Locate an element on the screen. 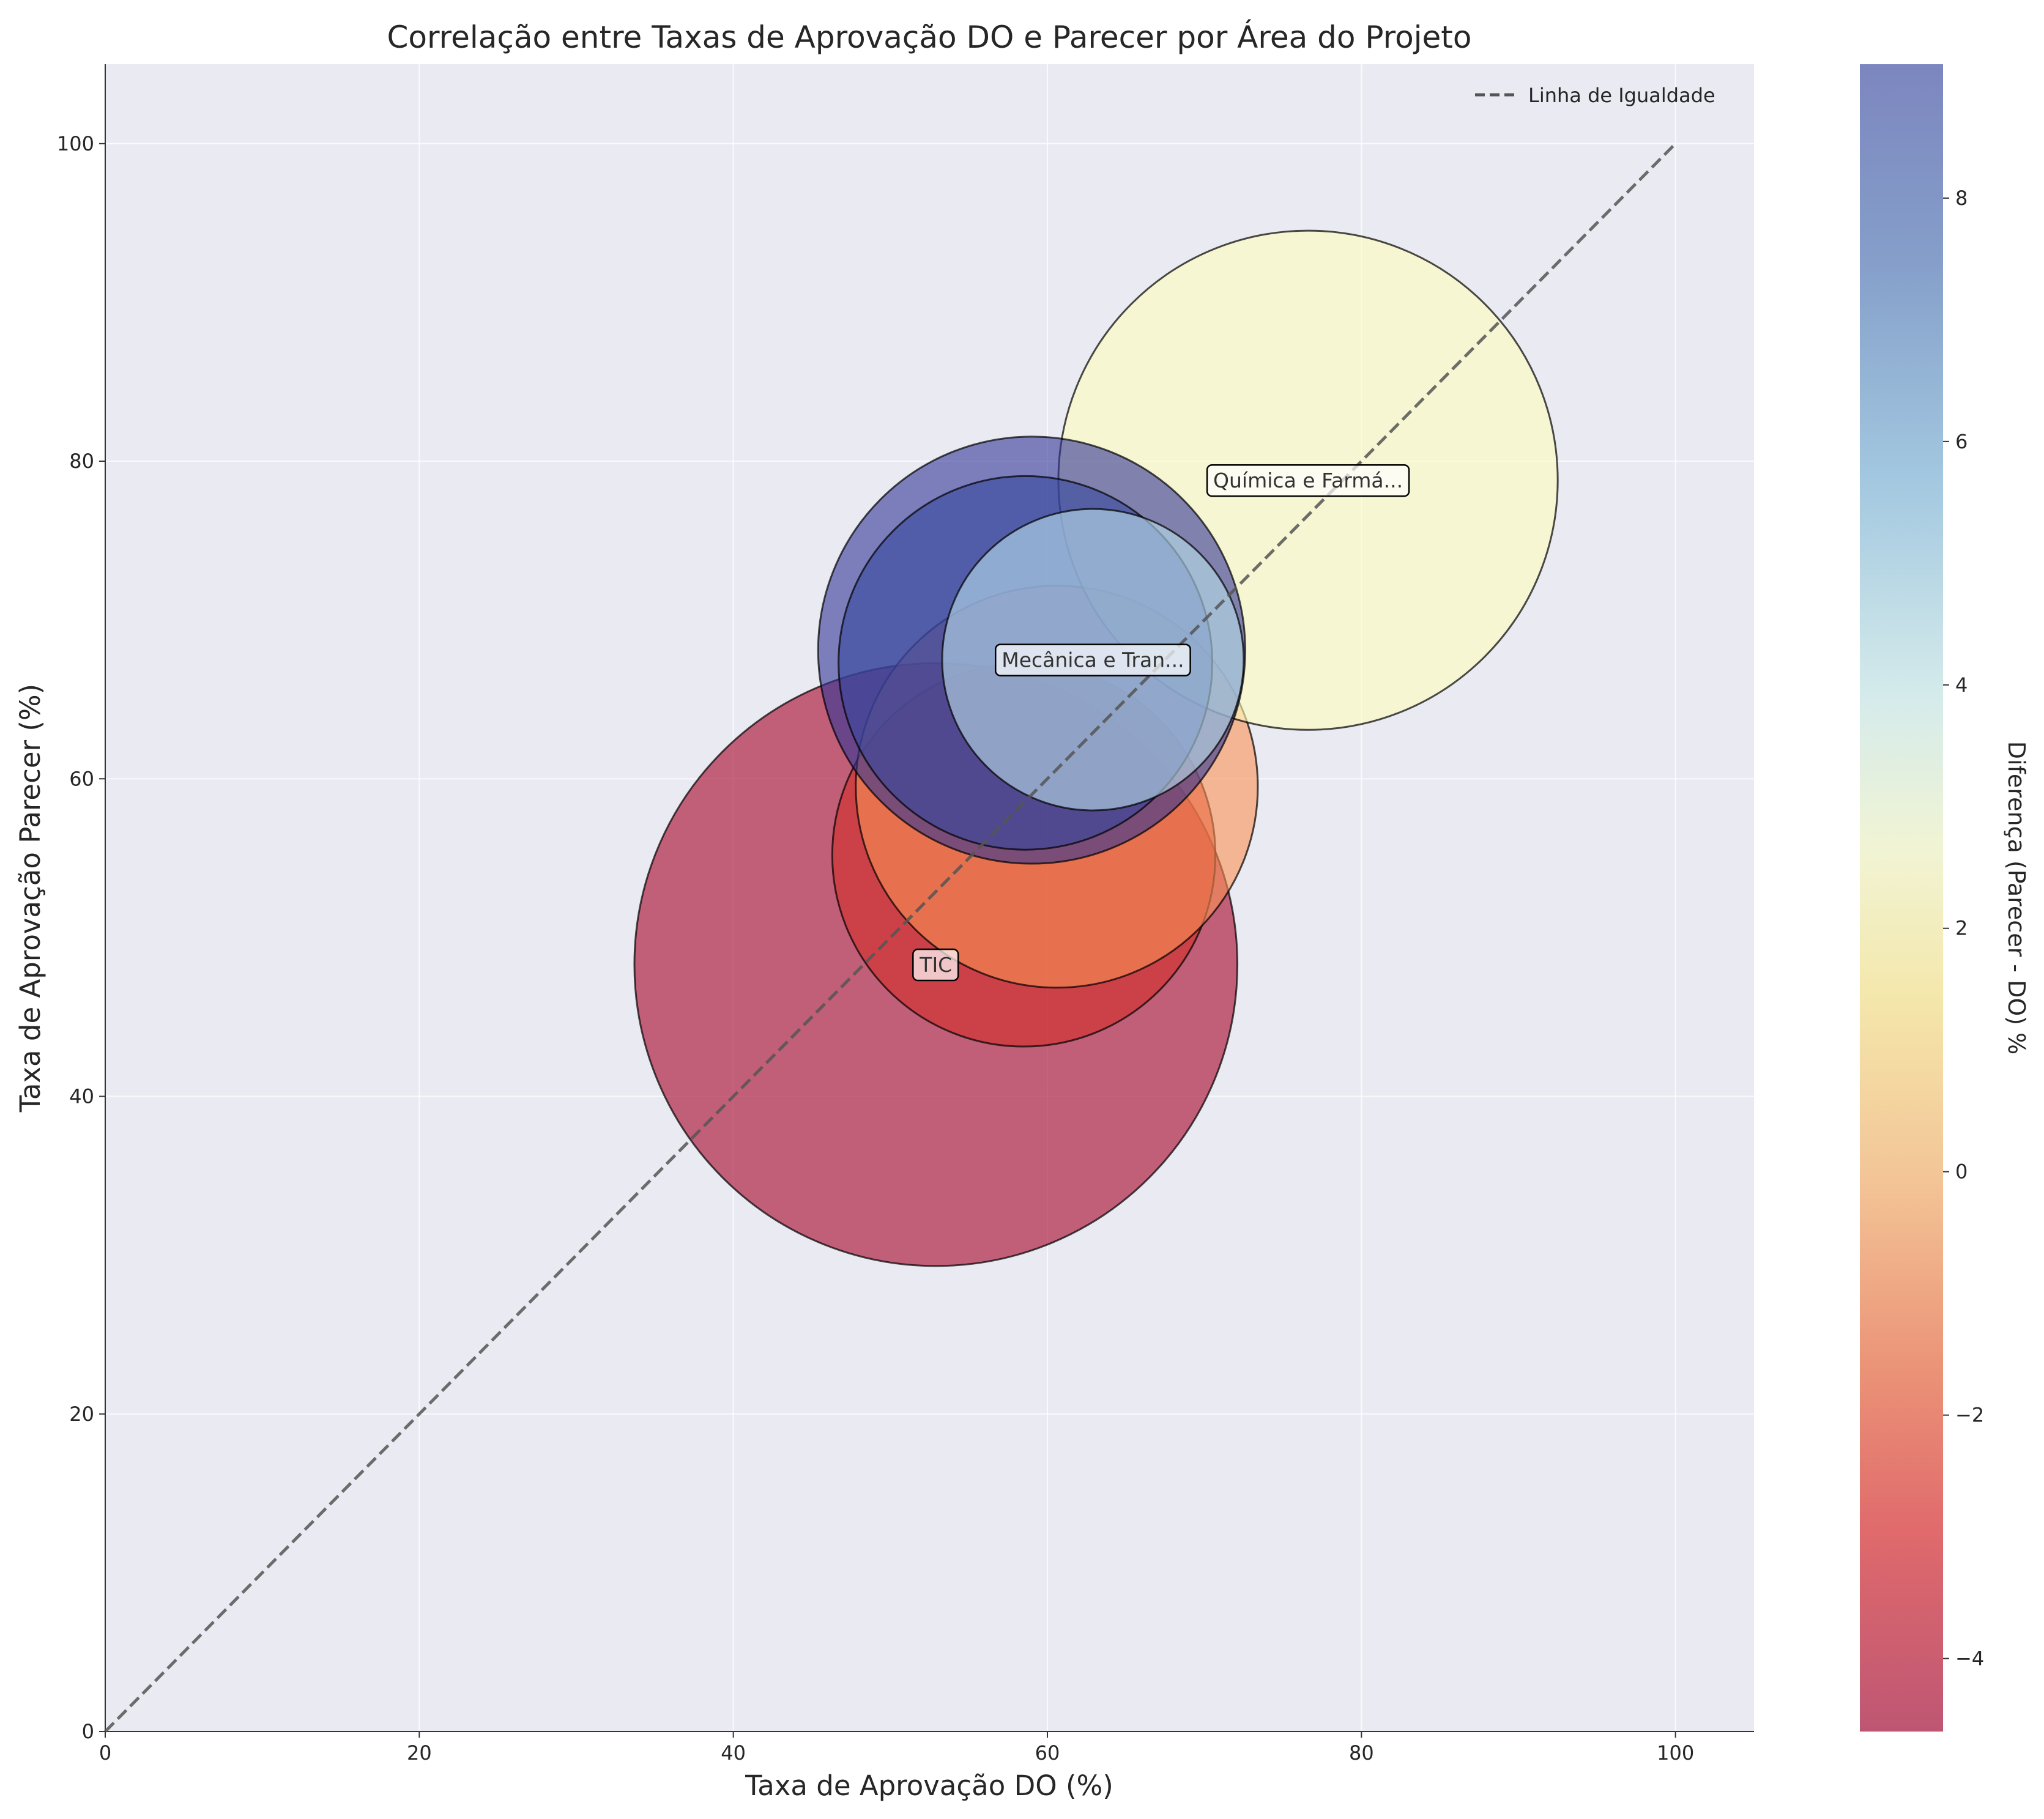  colorbar-tick-label: 4 is located at coordinates (1962, 685).